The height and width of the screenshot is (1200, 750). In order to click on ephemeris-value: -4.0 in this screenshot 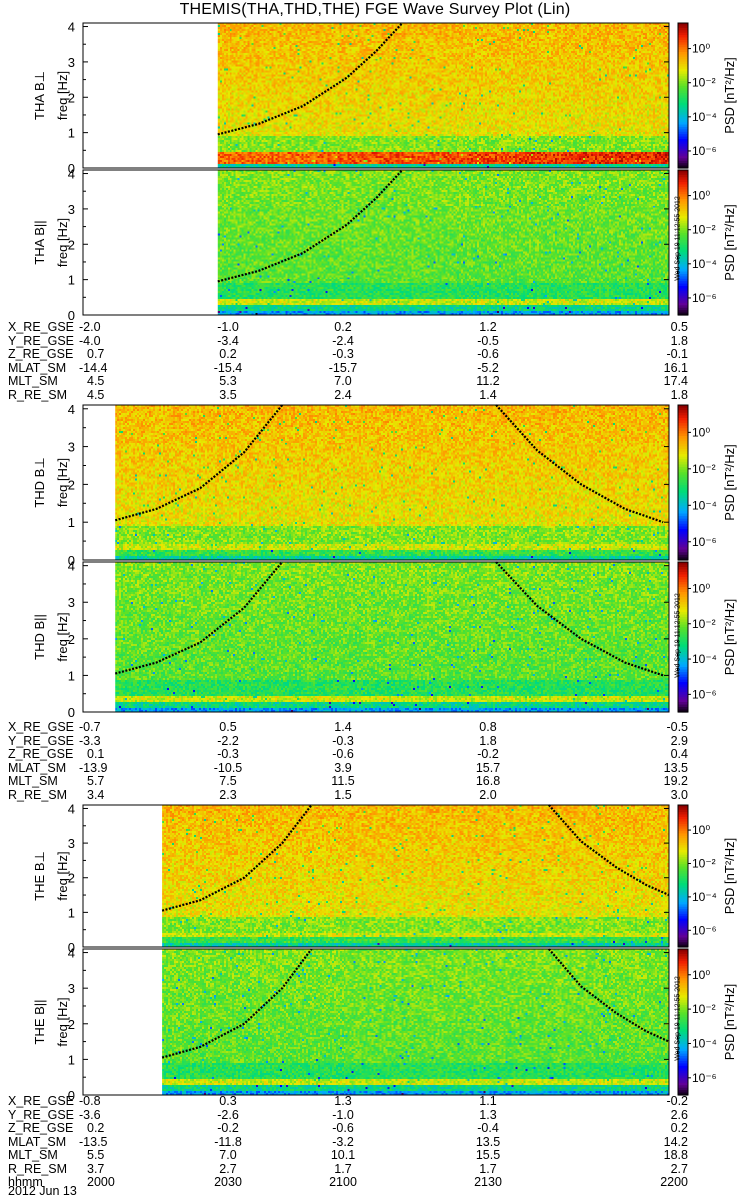, I will do `click(90, 340)`.